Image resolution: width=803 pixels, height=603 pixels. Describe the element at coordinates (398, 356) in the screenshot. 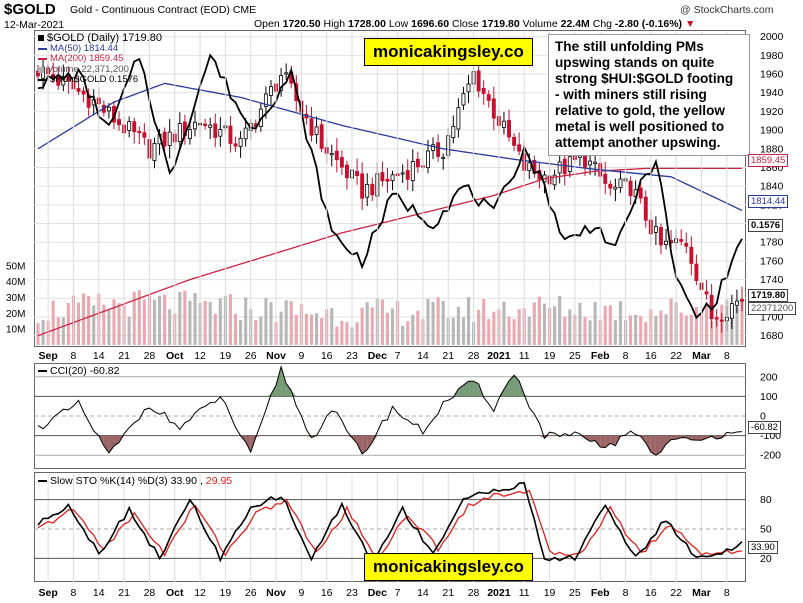

I see `price-date-label: 7` at that location.